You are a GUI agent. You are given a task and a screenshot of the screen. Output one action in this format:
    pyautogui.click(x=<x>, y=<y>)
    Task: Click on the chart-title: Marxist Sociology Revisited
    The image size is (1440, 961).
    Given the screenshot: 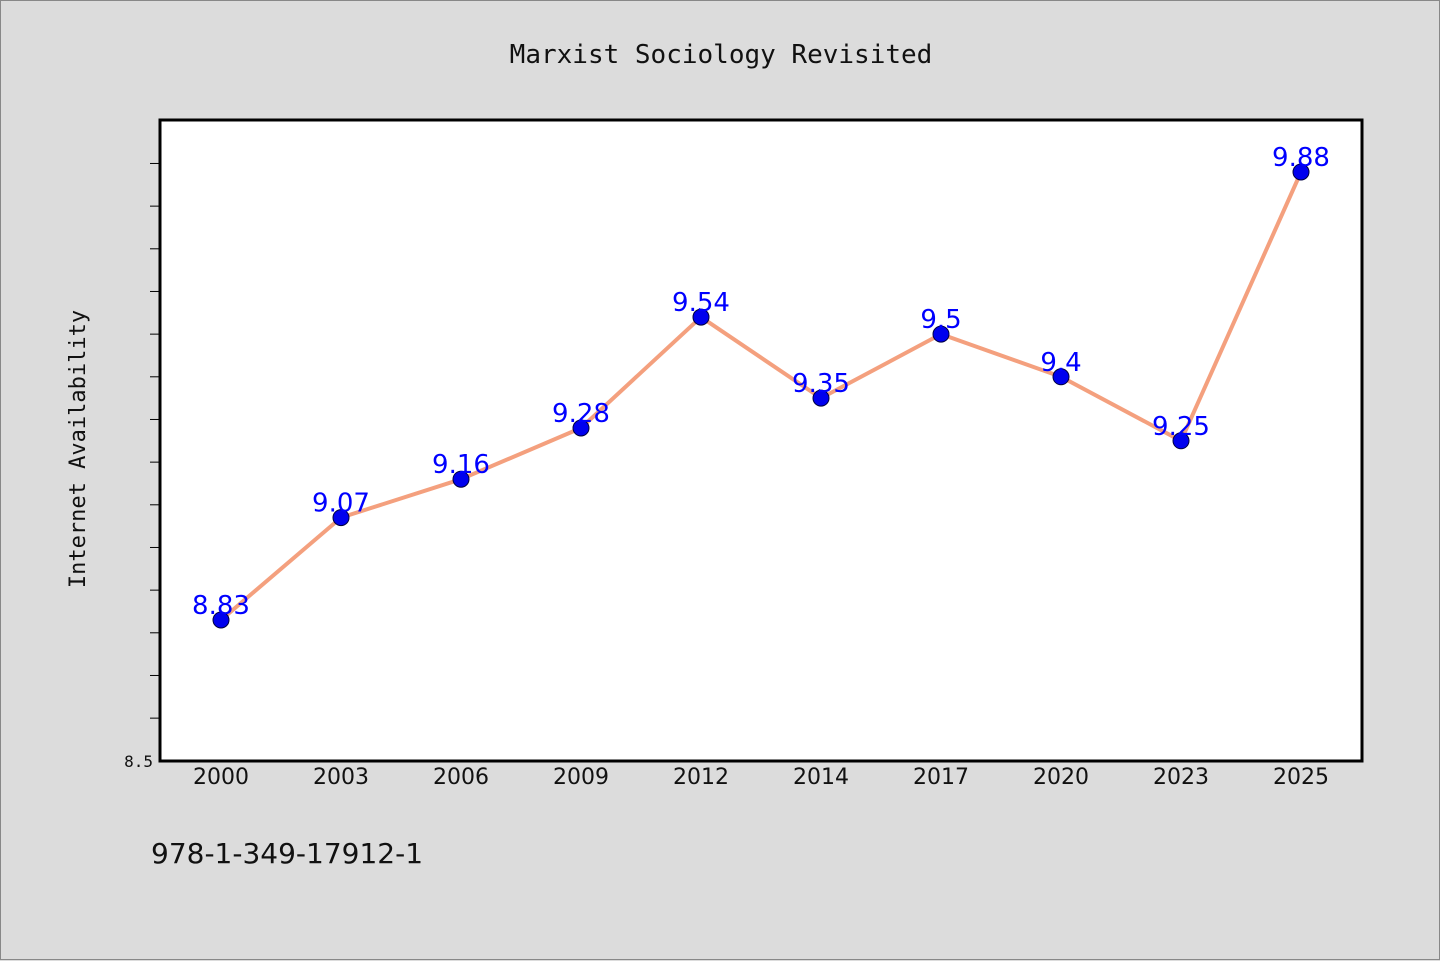 What is the action you would take?
    pyautogui.click(x=721, y=55)
    